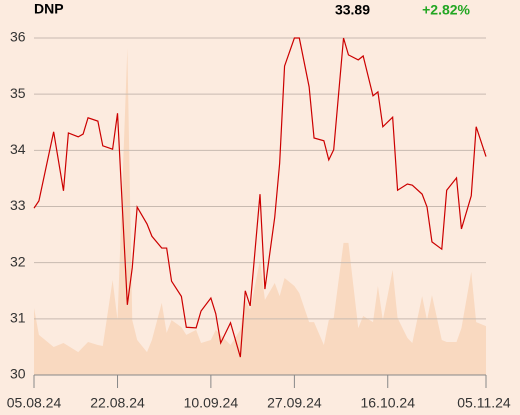  What do you see at coordinates (18, 93) in the screenshot?
I see `y-tick-label: 35` at bounding box center [18, 93].